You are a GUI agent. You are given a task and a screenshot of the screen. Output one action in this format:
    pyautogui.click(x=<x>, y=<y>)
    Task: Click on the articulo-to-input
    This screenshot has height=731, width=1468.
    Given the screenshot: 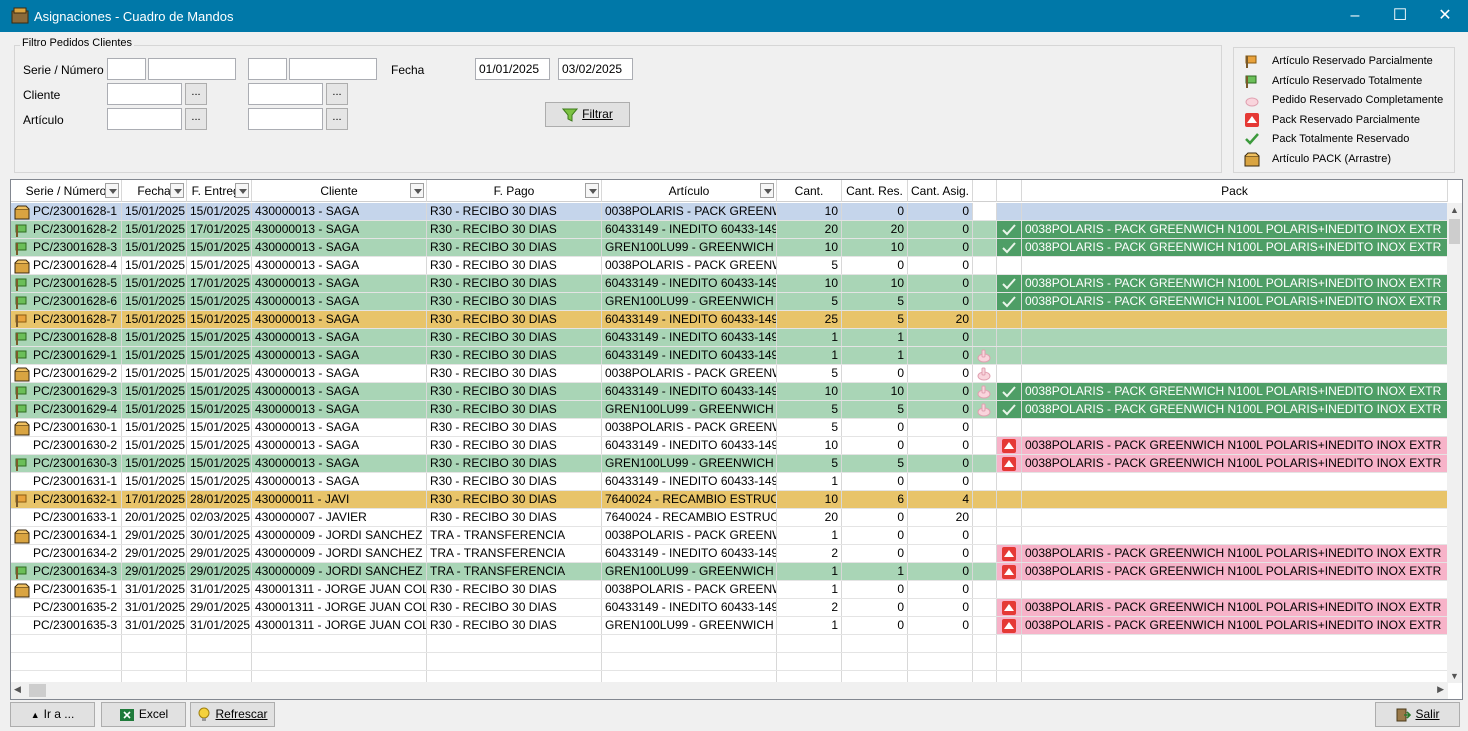 What is the action you would take?
    pyautogui.click(x=285, y=119)
    